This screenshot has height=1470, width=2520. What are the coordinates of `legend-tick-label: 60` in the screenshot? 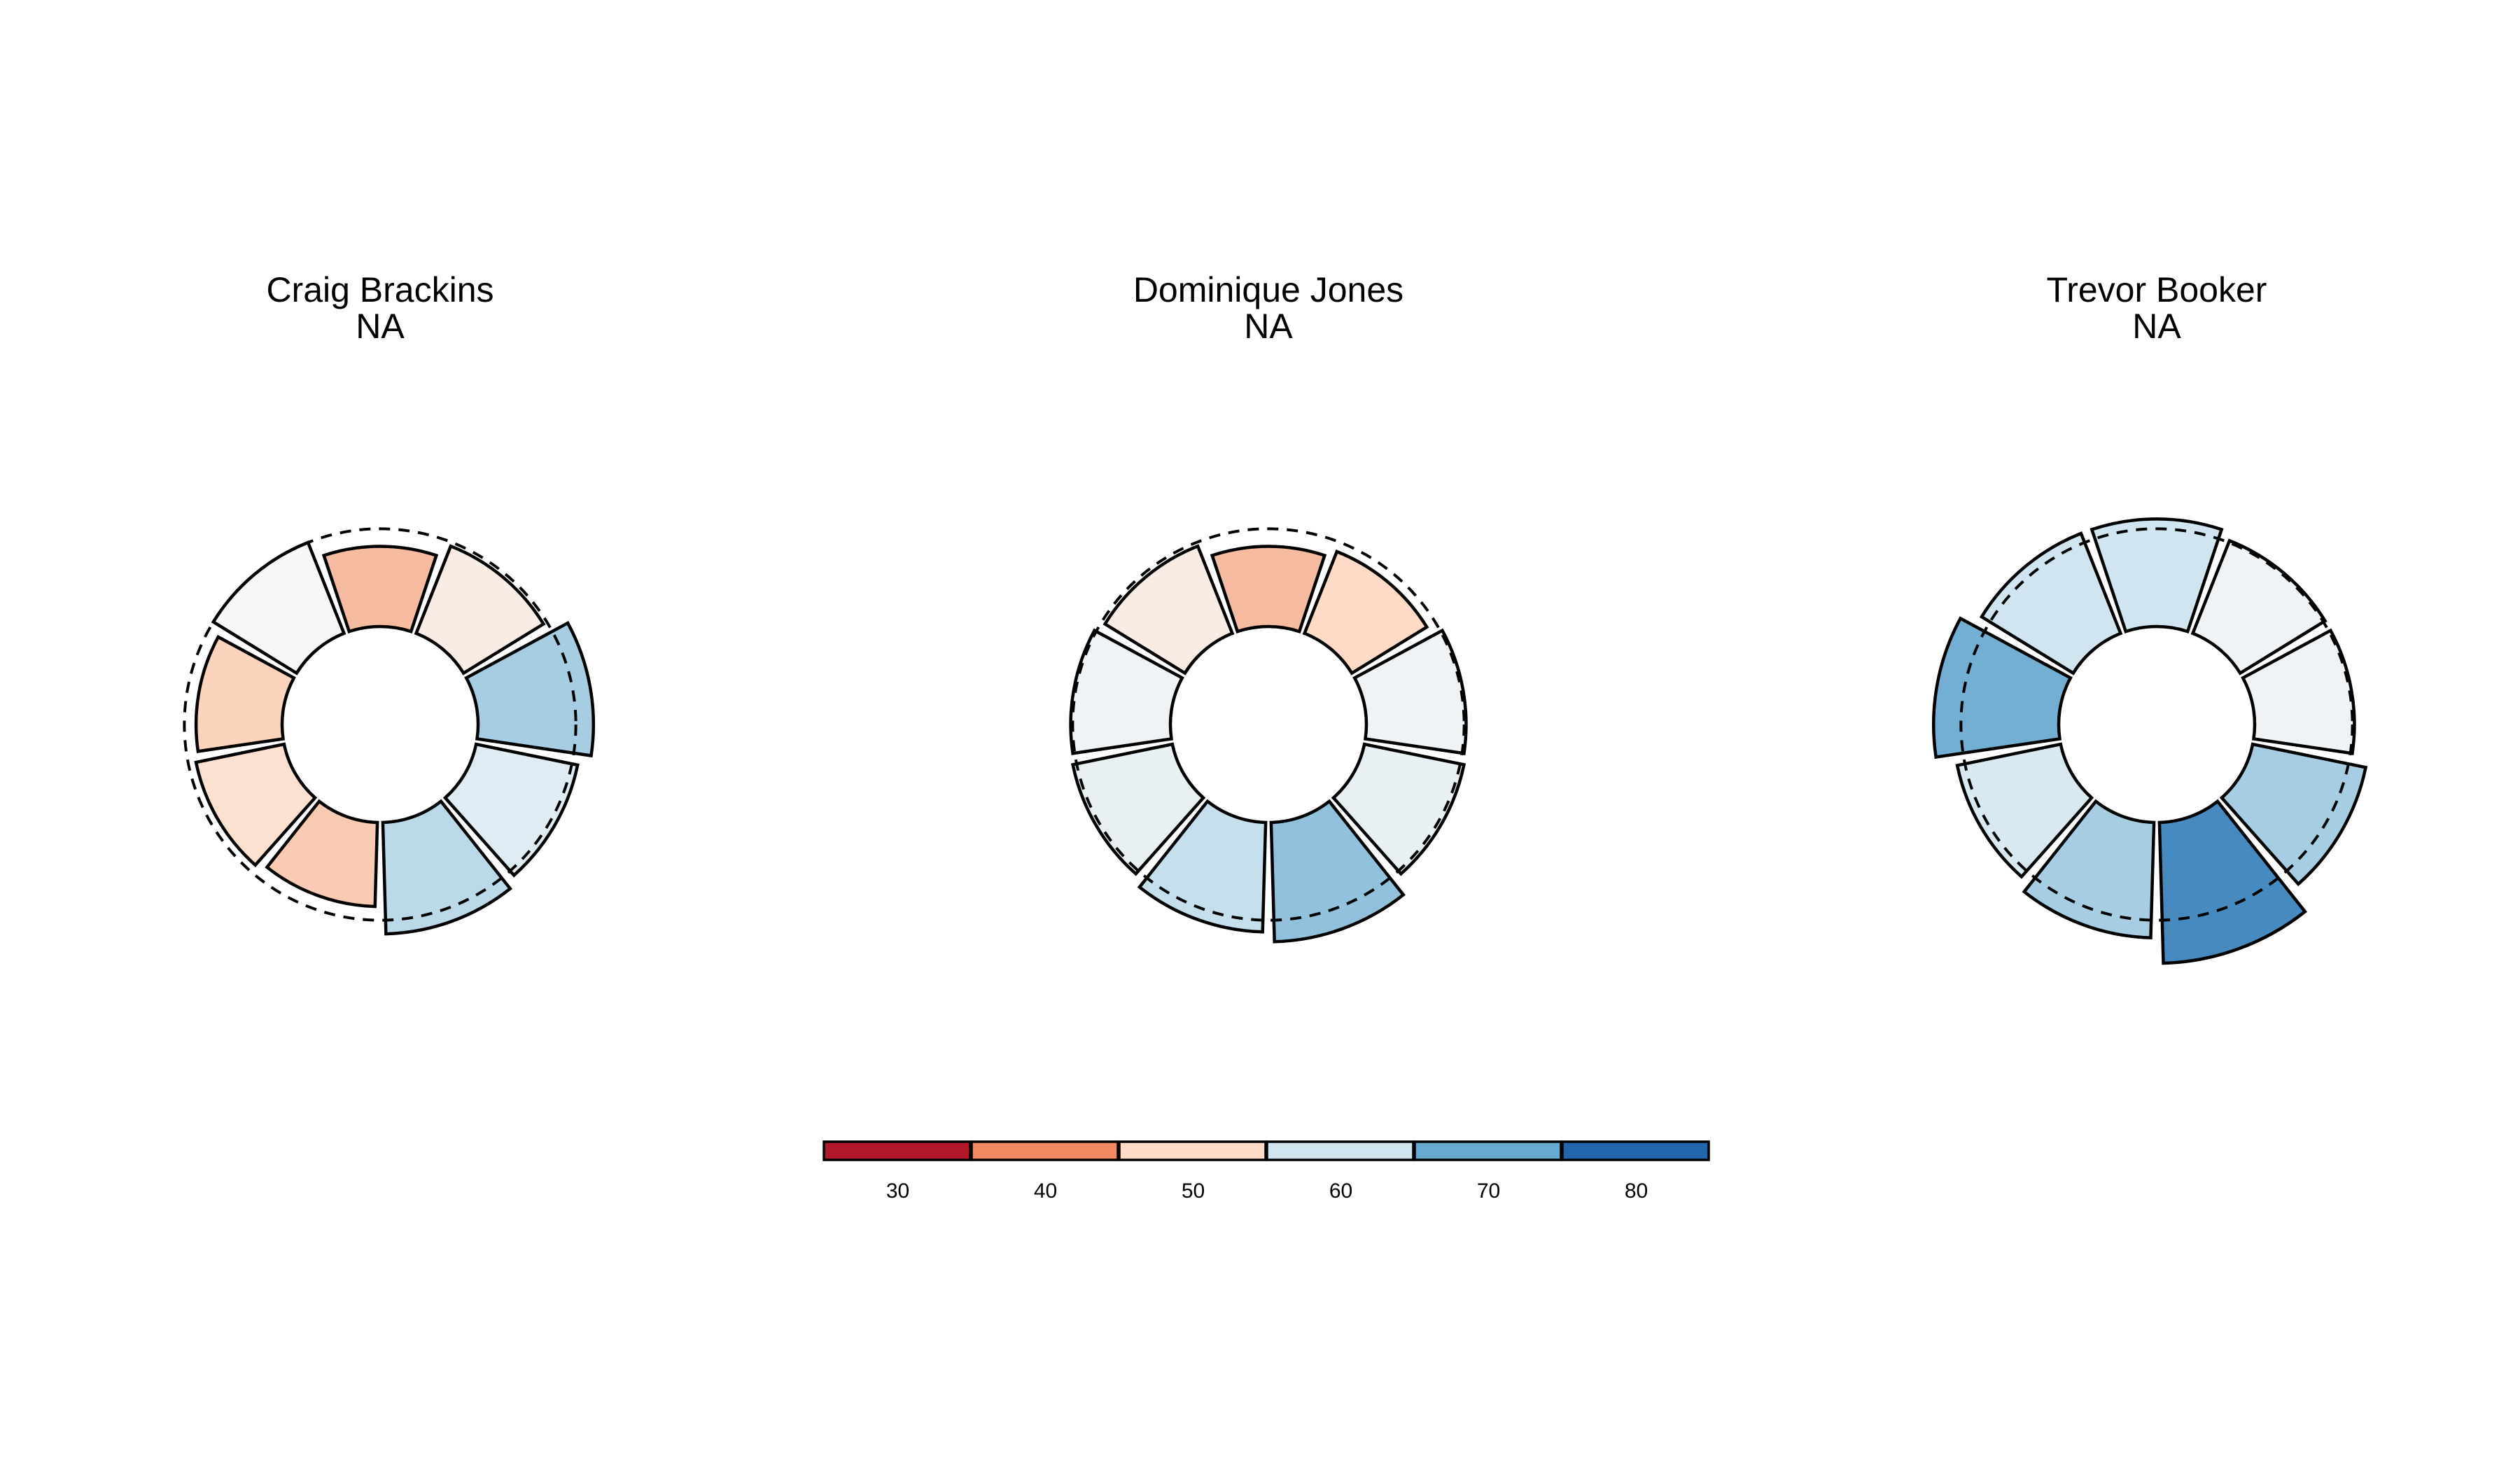 It's located at (1340, 1191).